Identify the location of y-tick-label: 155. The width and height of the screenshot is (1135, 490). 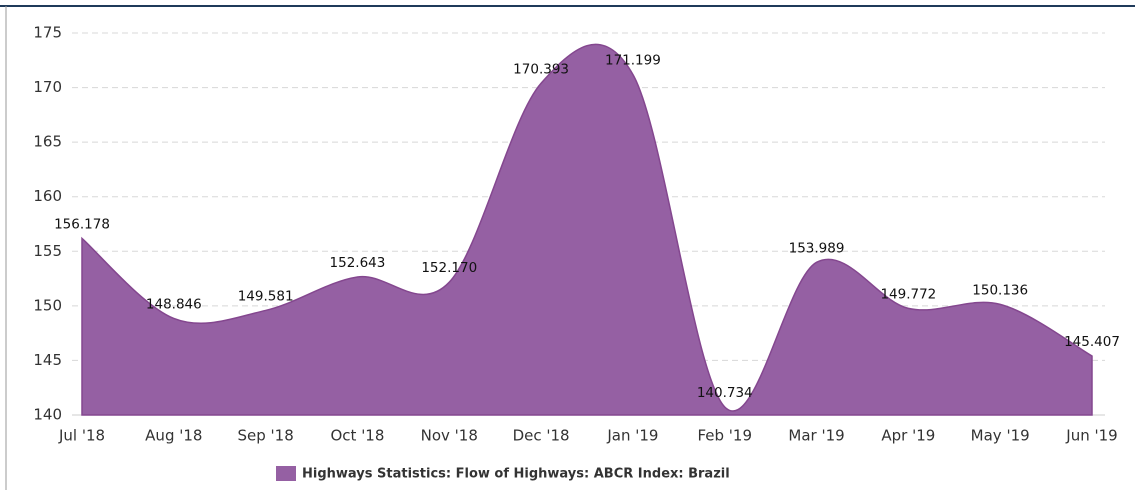
(47, 251).